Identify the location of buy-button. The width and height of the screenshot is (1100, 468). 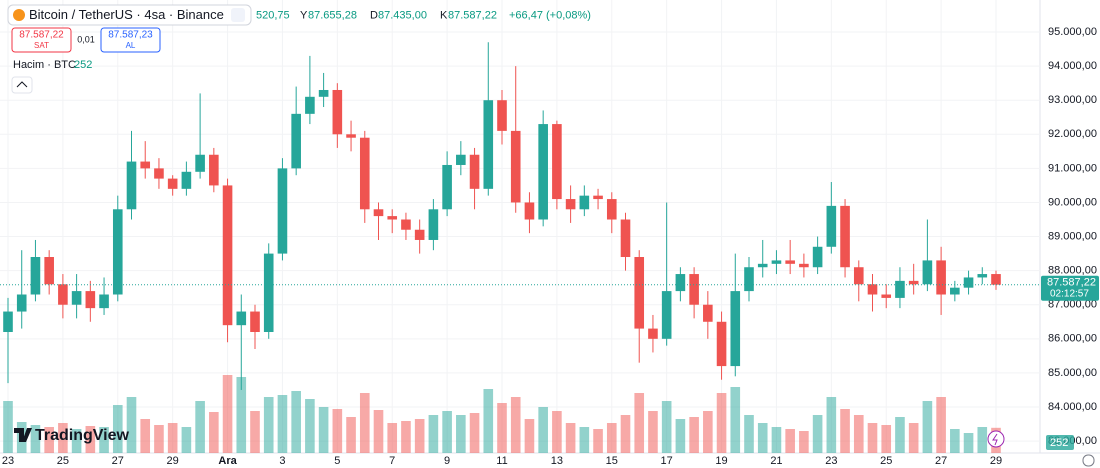
(130, 40).